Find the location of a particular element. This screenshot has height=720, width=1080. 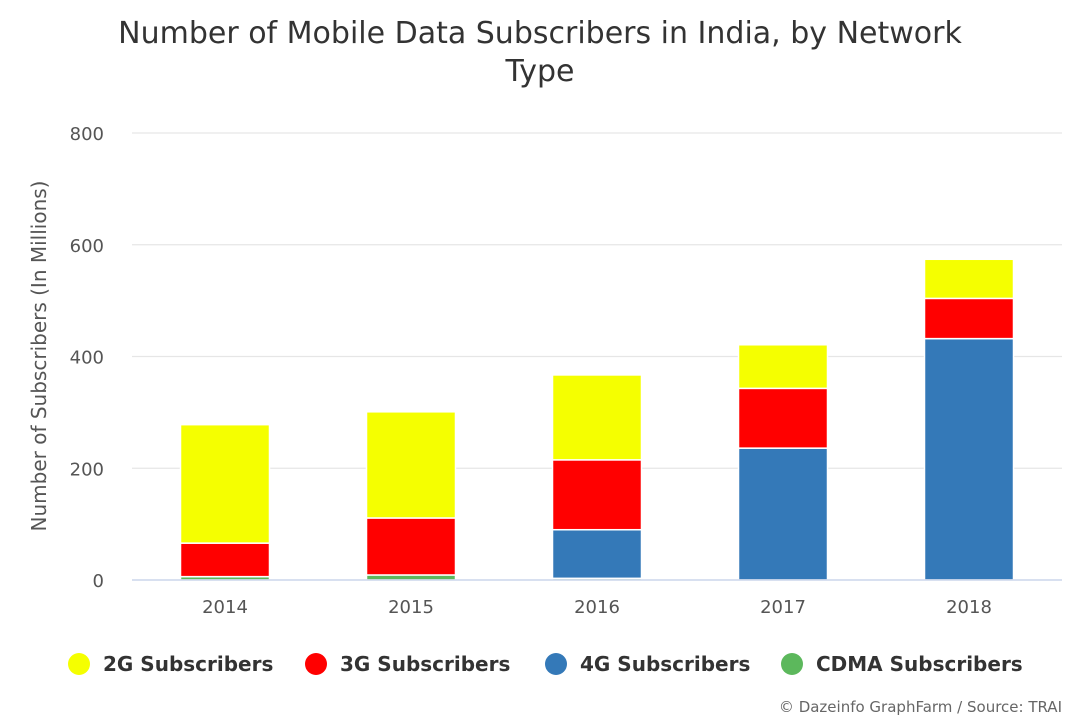

y-axis-ticks: 0 200 400 600 800 is located at coordinates (87, 358).